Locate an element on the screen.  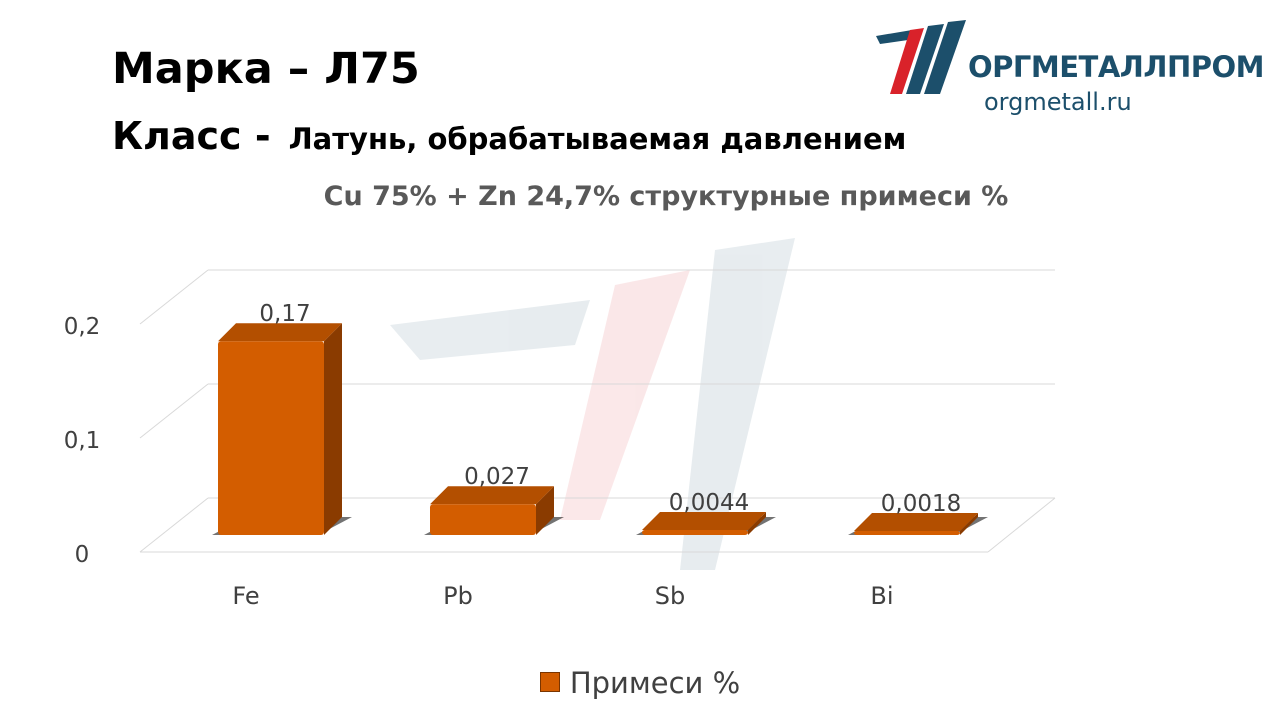
data-label: 0,027 is located at coordinates (497, 477).